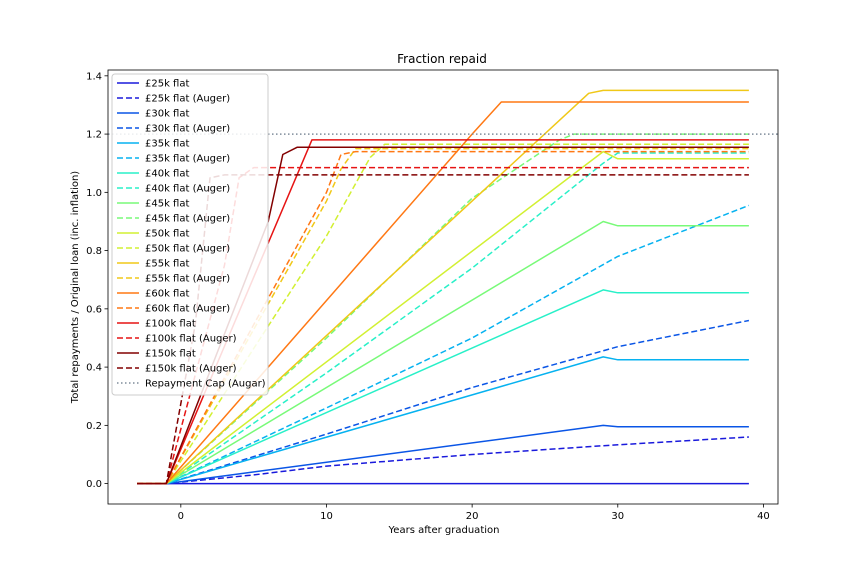 The height and width of the screenshot is (576, 864). Describe the element at coordinates (167, 234) in the screenshot. I see `legend-label: £50k flat` at that location.